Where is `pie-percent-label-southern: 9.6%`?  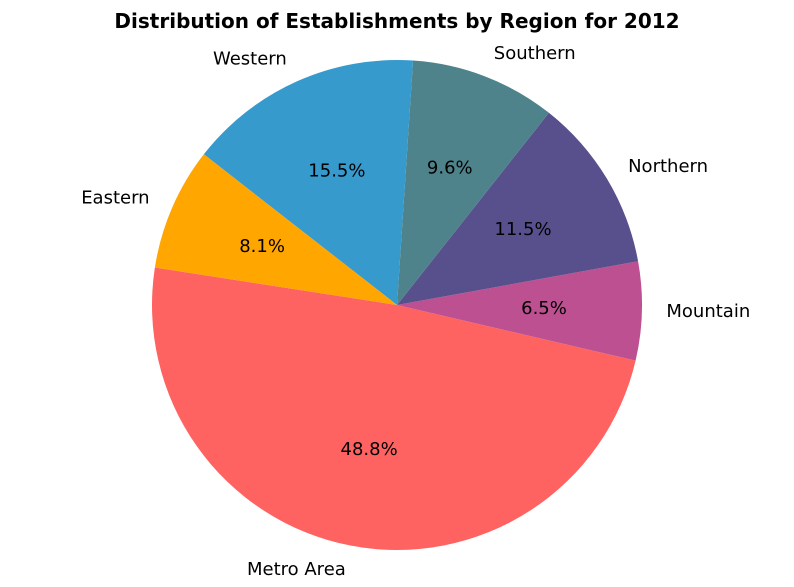
pie-percent-label-southern: 9.6% is located at coordinates (450, 167).